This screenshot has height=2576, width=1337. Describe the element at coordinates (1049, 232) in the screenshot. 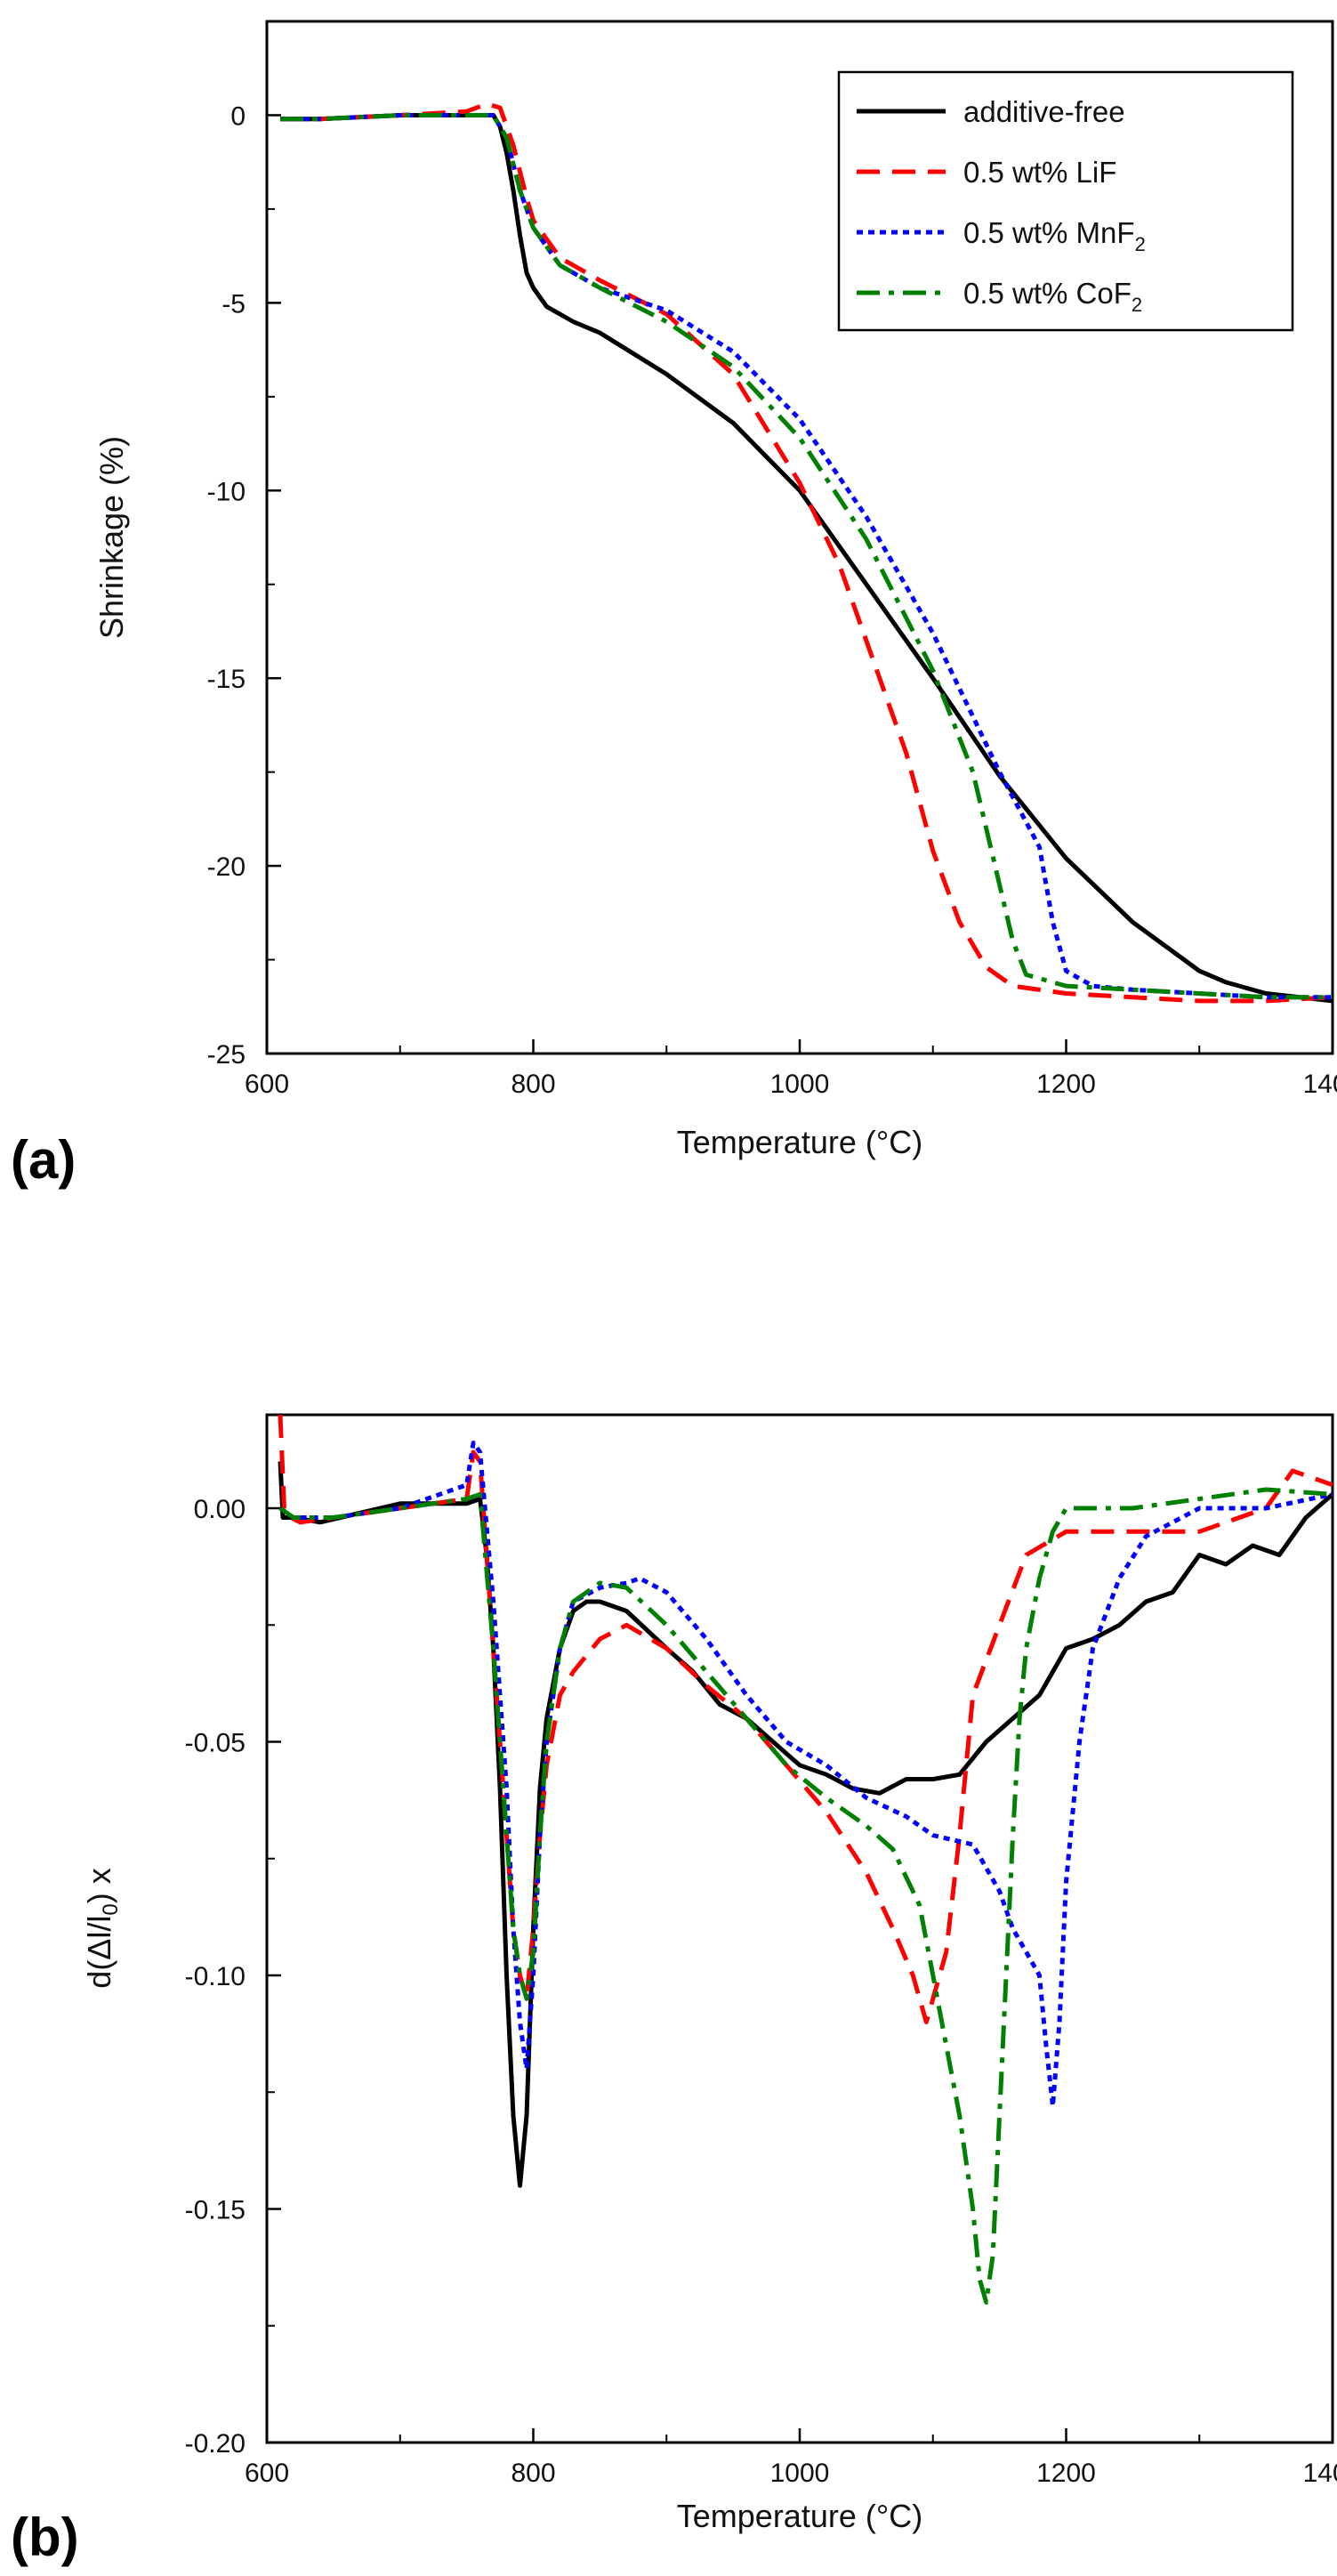

I see `legend-label-text: 0.5 wt% MnF` at that location.